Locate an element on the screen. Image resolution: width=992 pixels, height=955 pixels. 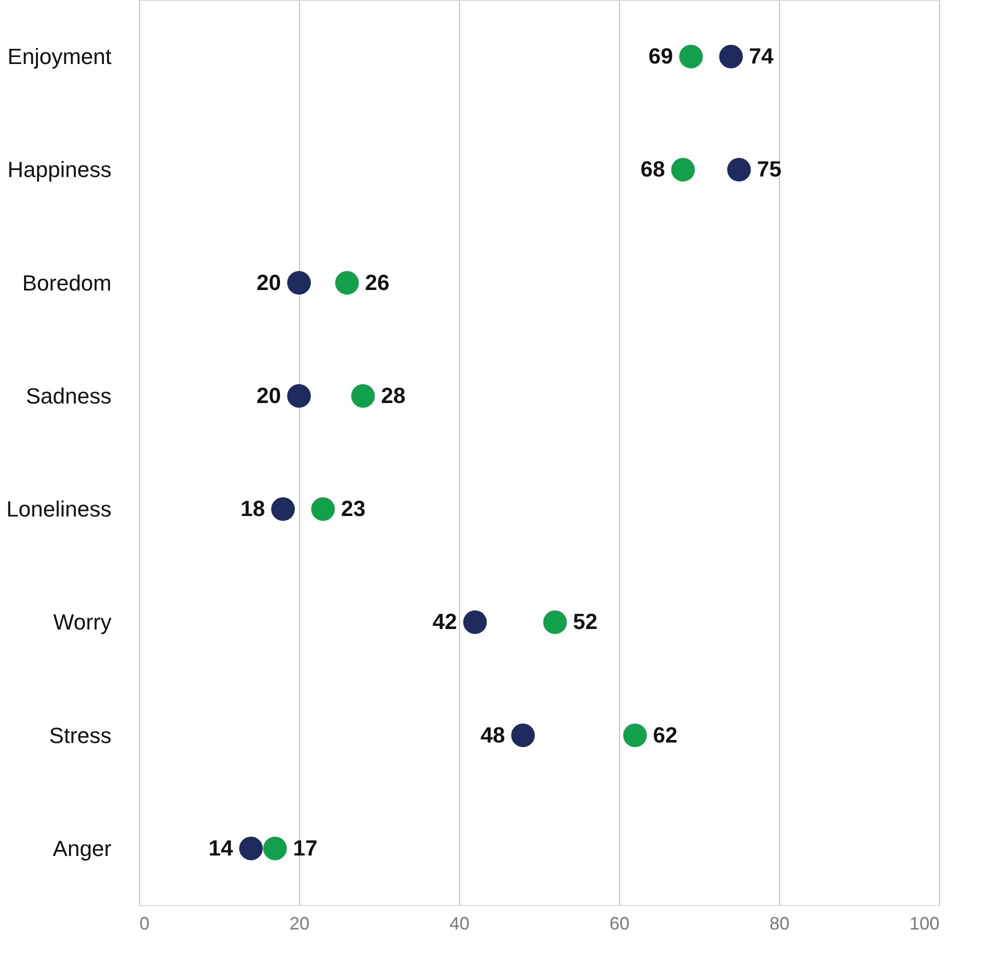
data-label: 75 is located at coordinates (769, 169).